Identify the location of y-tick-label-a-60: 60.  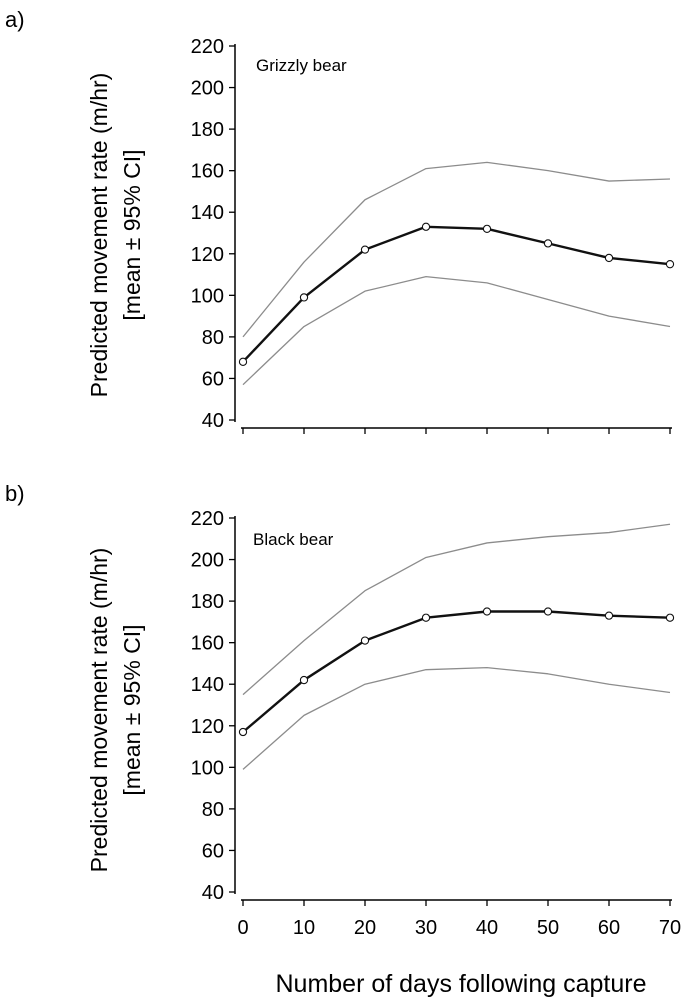
(213, 379).